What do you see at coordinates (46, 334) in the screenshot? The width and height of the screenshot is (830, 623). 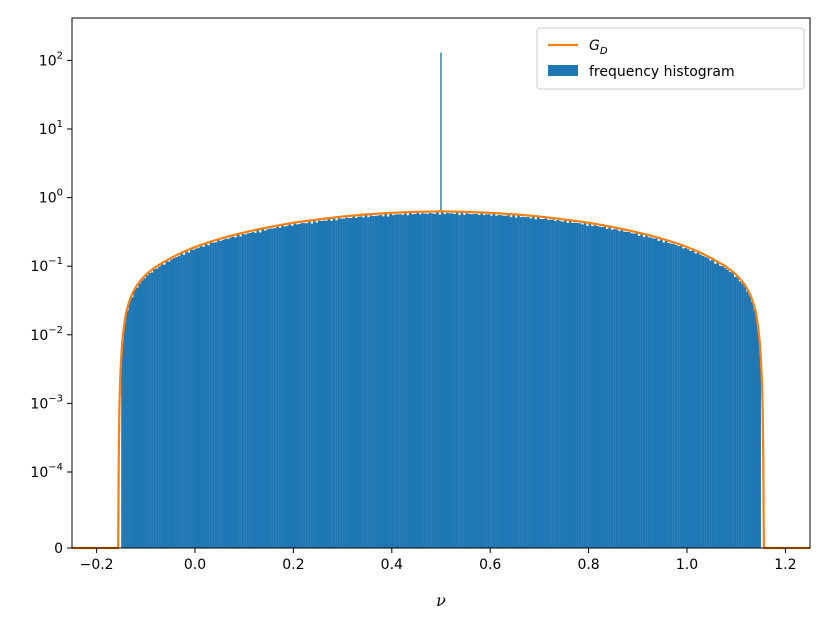 I see `y-tick-label: 10⁻²` at bounding box center [46, 334].